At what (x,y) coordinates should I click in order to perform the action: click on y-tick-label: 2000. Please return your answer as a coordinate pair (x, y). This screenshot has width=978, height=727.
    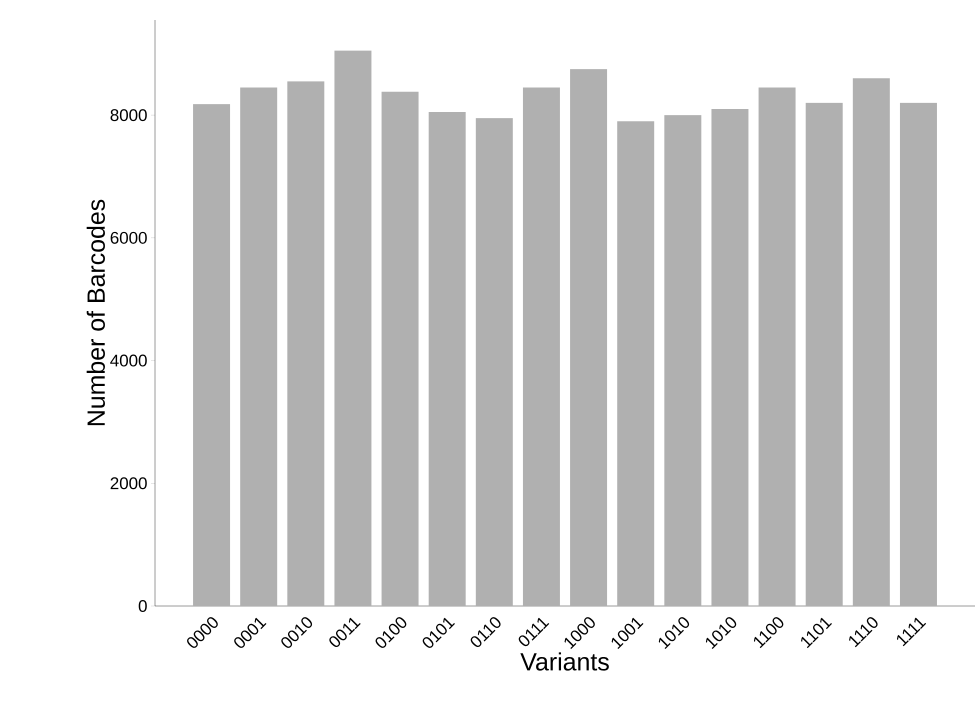
    Looking at the image, I should click on (128, 483).